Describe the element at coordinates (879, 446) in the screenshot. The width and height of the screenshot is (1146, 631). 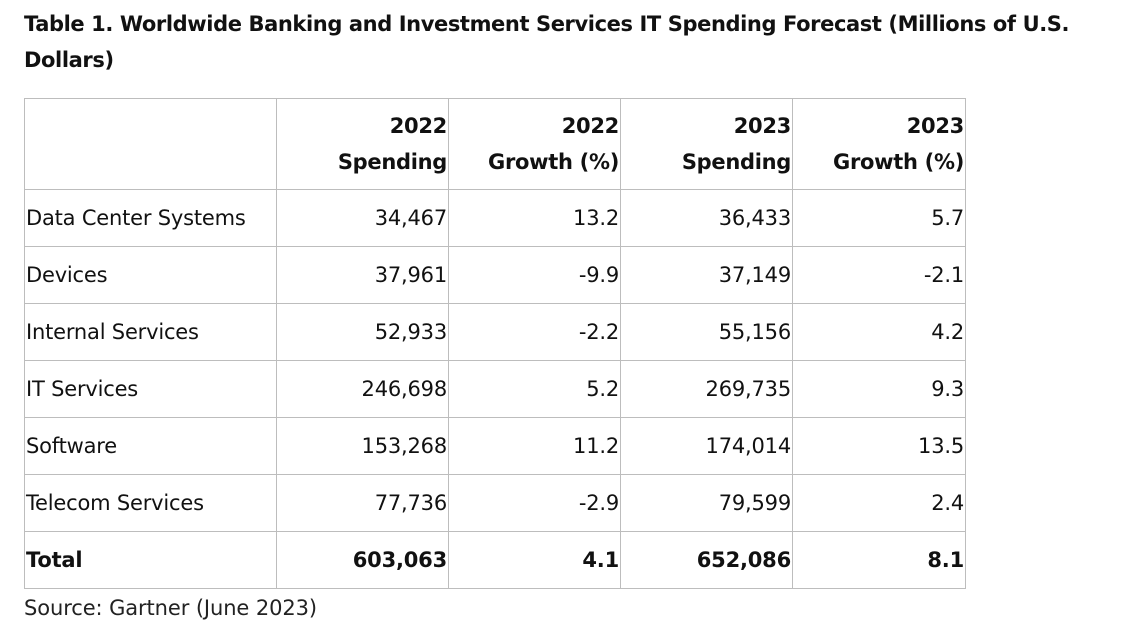
I see `cell-2023-growth: 13.5` at that location.